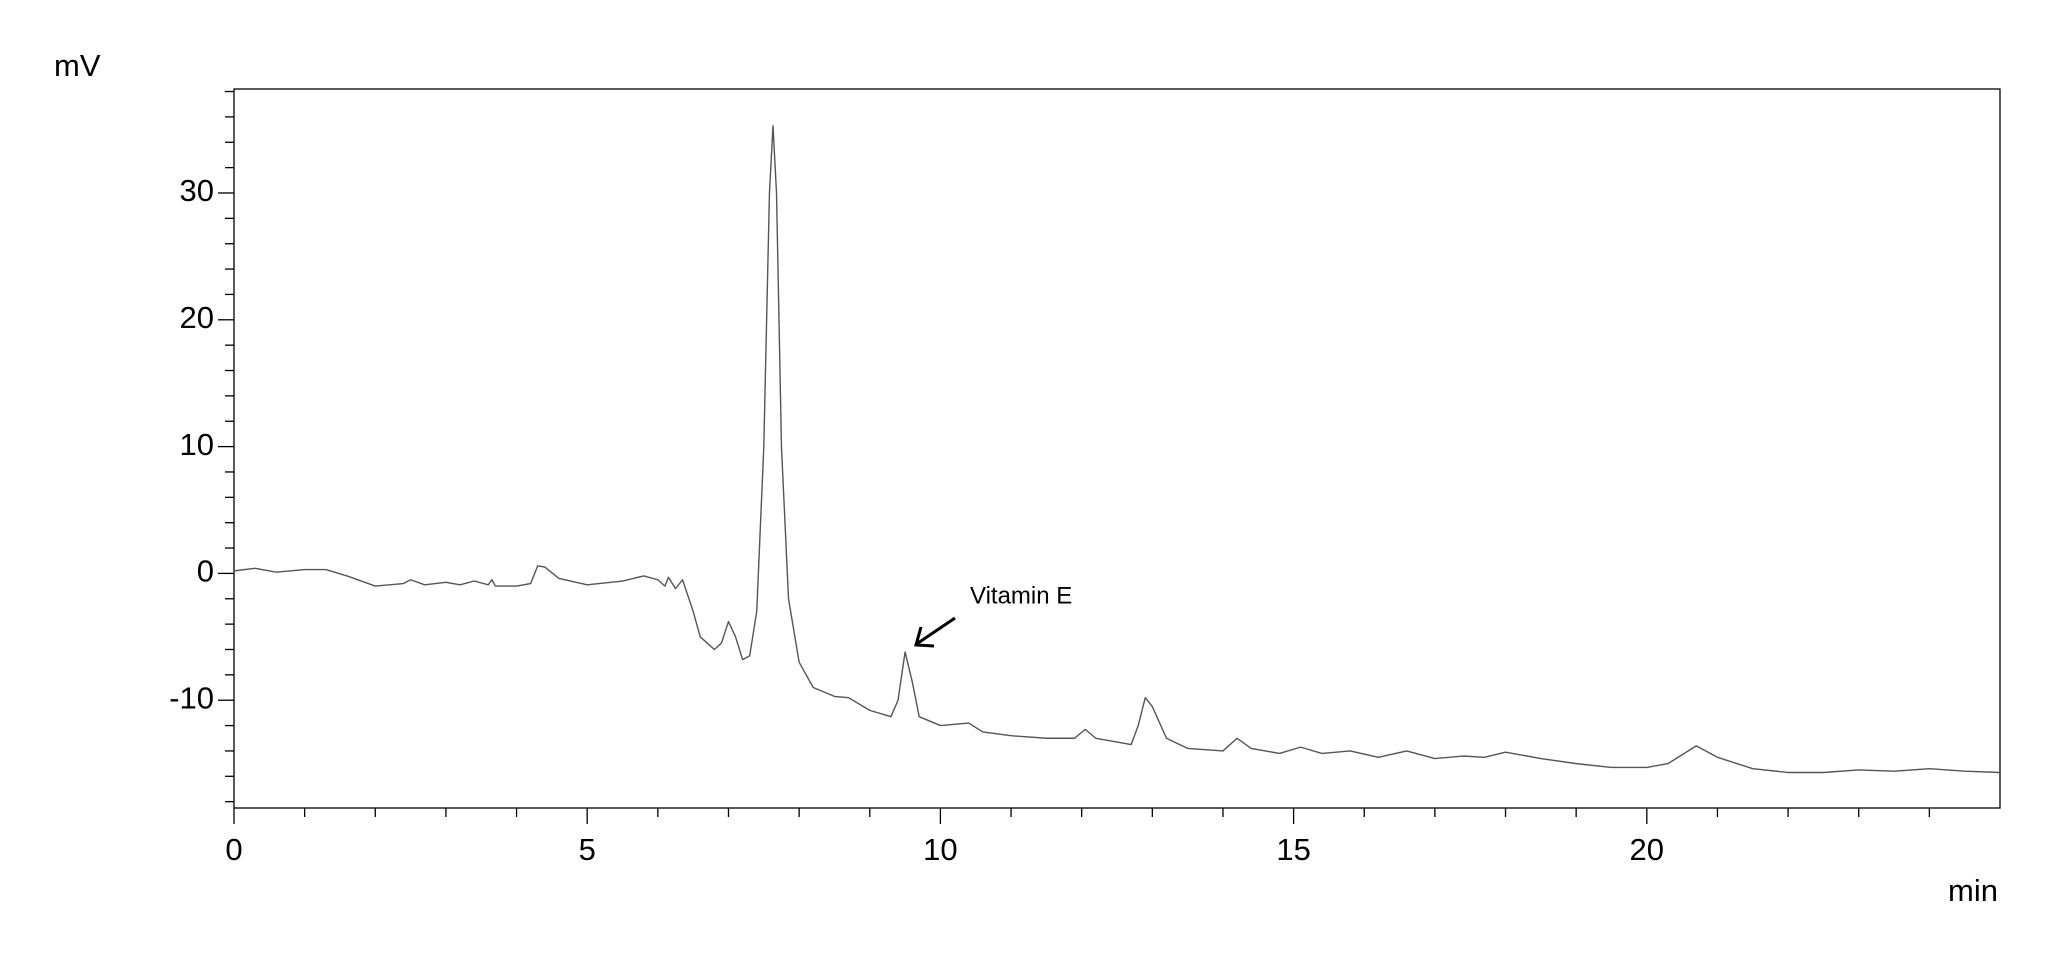  Describe the element at coordinates (1973, 890) in the screenshot. I see `x-axis-label: min` at that location.